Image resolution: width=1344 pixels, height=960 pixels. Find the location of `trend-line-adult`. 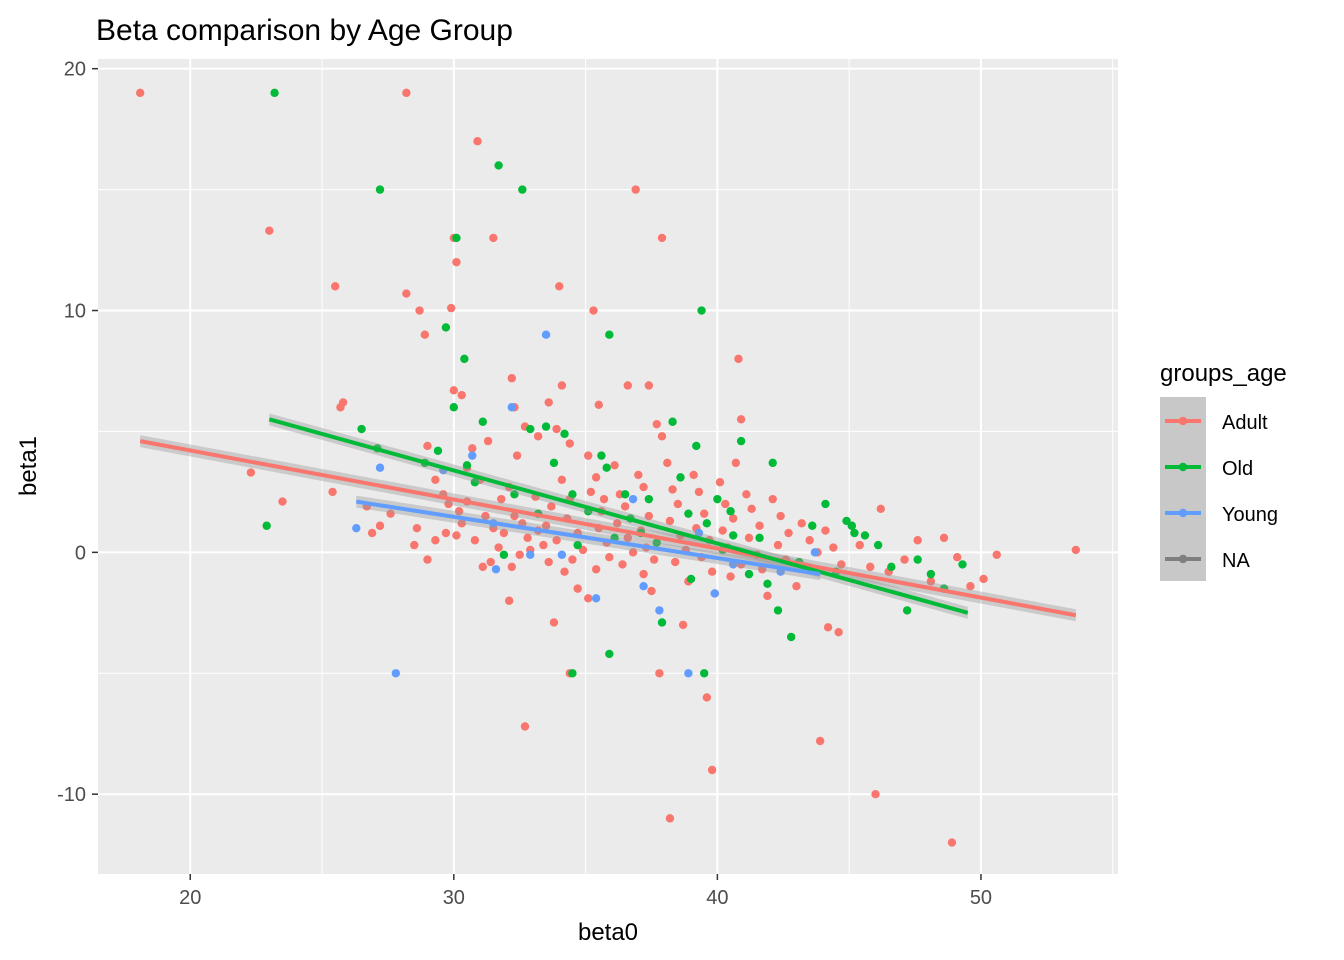

trend-line-adult is located at coordinates (608, 528).